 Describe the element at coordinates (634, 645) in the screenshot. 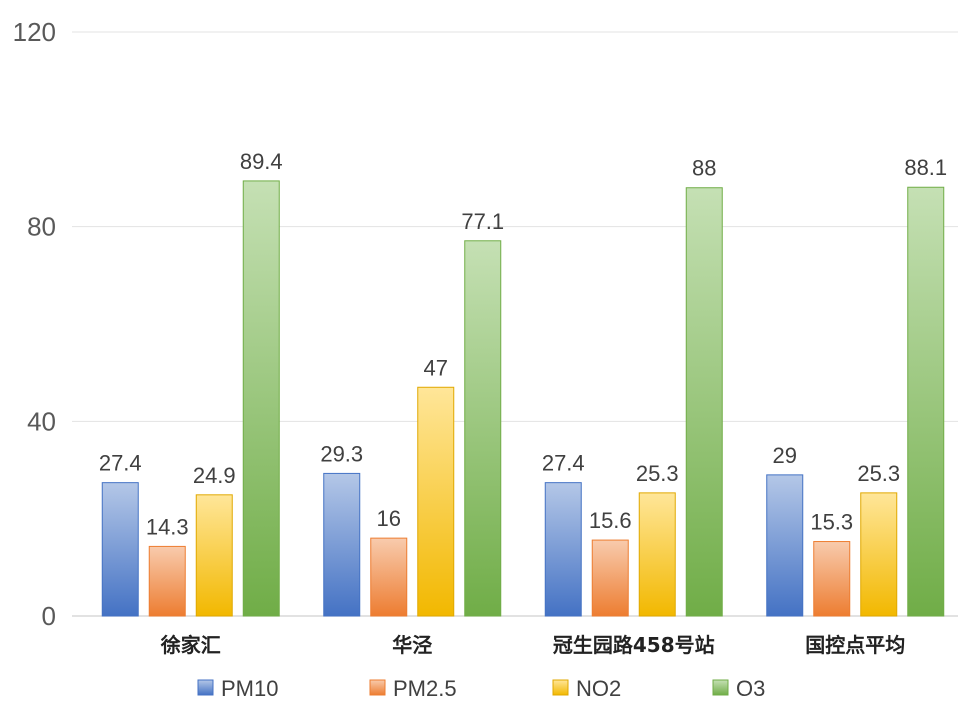

I see `x-category-label: 冠生园路458号站` at that location.